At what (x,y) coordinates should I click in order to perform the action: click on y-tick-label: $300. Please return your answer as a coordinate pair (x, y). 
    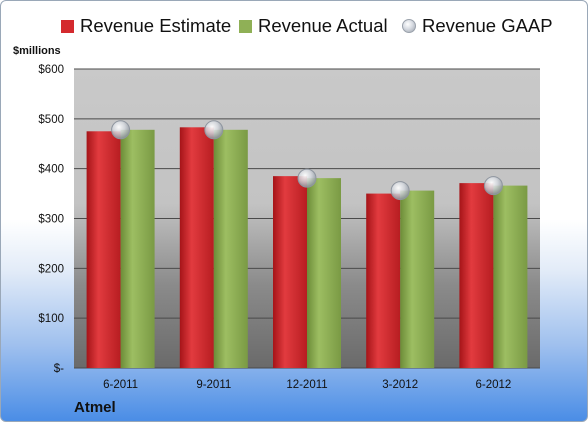
    Looking at the image, I should click on (51, 220).